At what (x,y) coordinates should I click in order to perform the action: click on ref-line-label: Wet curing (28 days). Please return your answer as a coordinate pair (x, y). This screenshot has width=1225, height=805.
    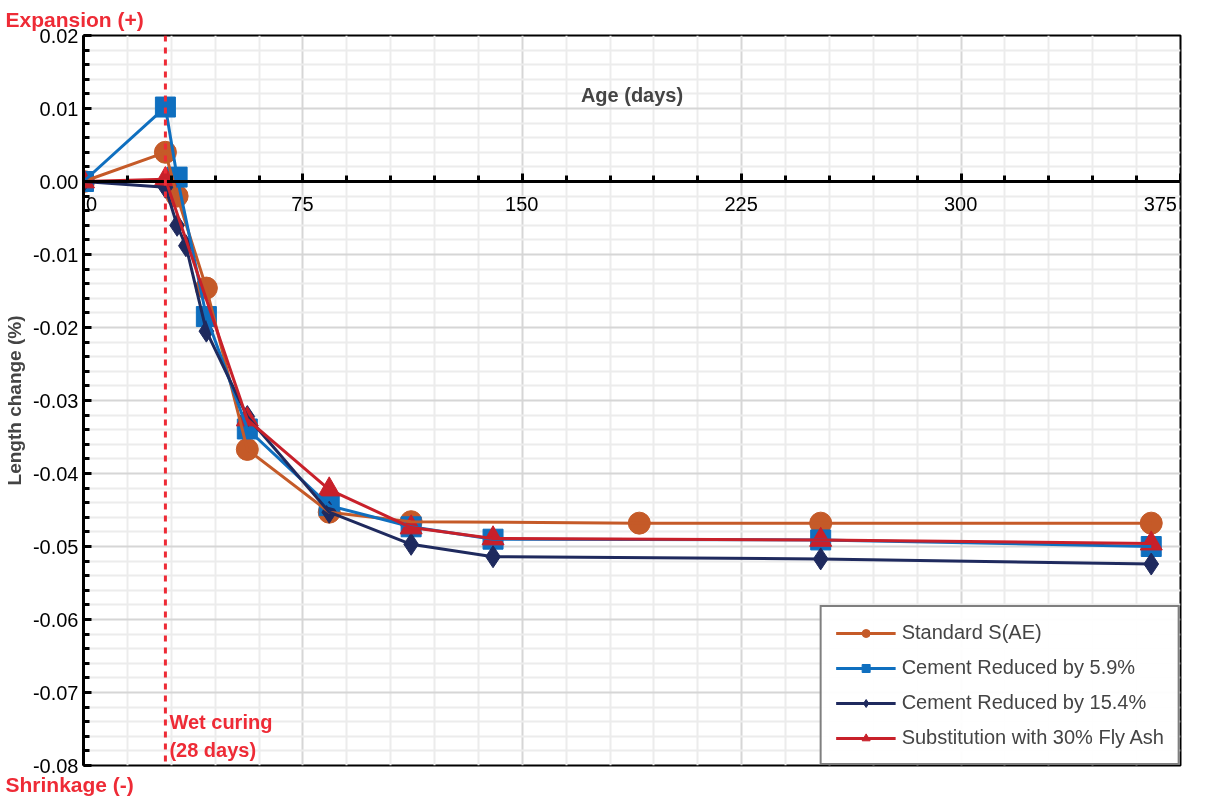
    Looking at the image, I should click on (221, 736).